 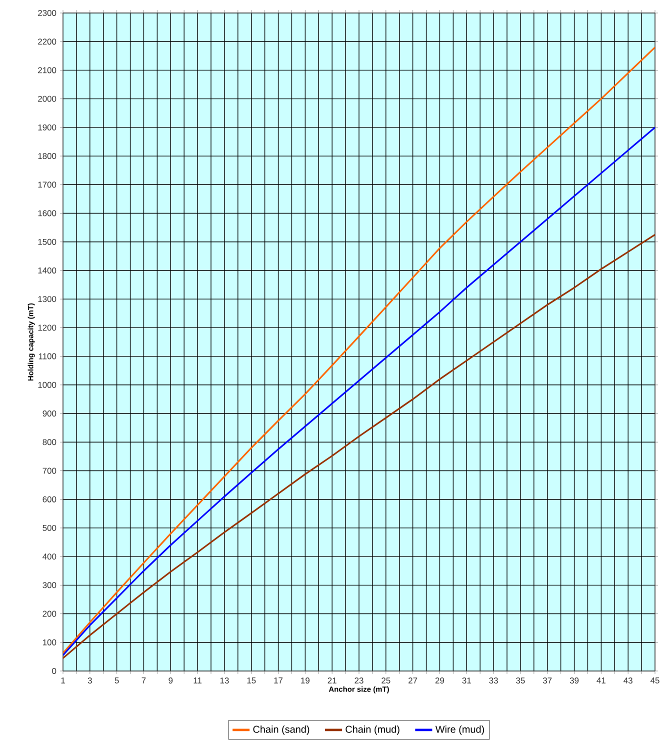 I want to click on x-tick-label: 21, so click(x=332, y=681).